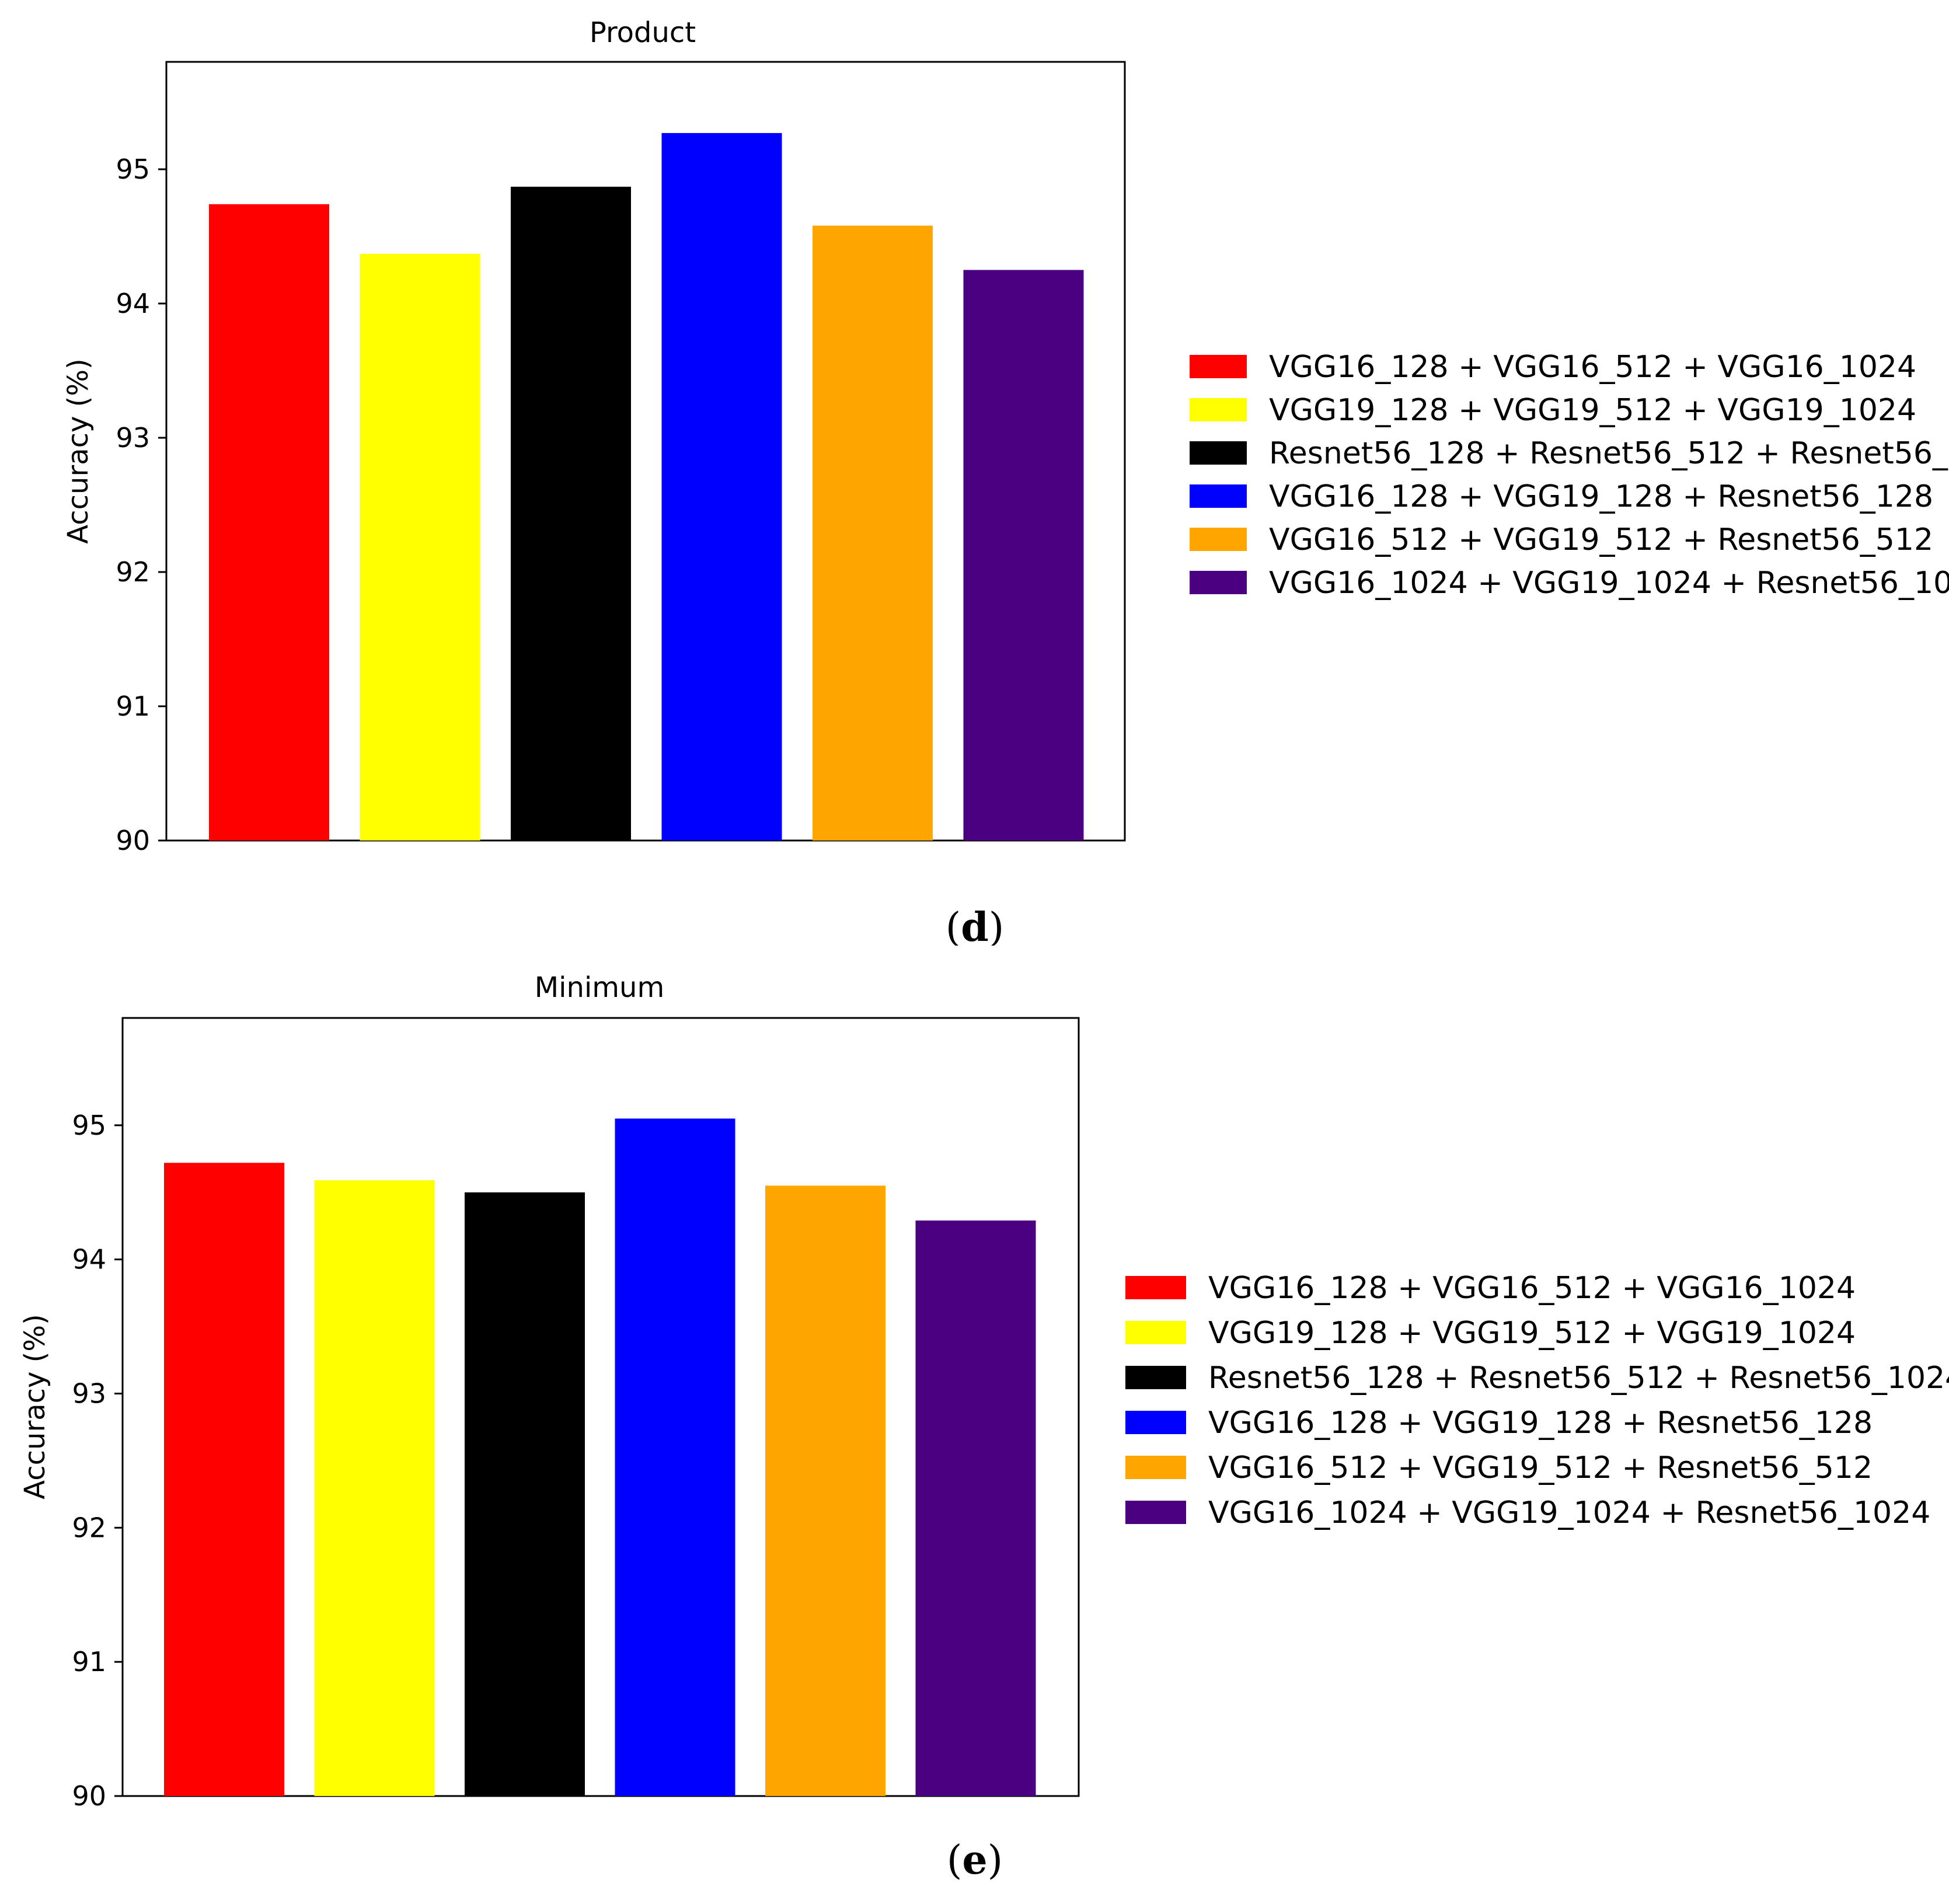 This screenshot has height=1904, width=1949. I want to click on panel-label: (d), so click(975, 925).